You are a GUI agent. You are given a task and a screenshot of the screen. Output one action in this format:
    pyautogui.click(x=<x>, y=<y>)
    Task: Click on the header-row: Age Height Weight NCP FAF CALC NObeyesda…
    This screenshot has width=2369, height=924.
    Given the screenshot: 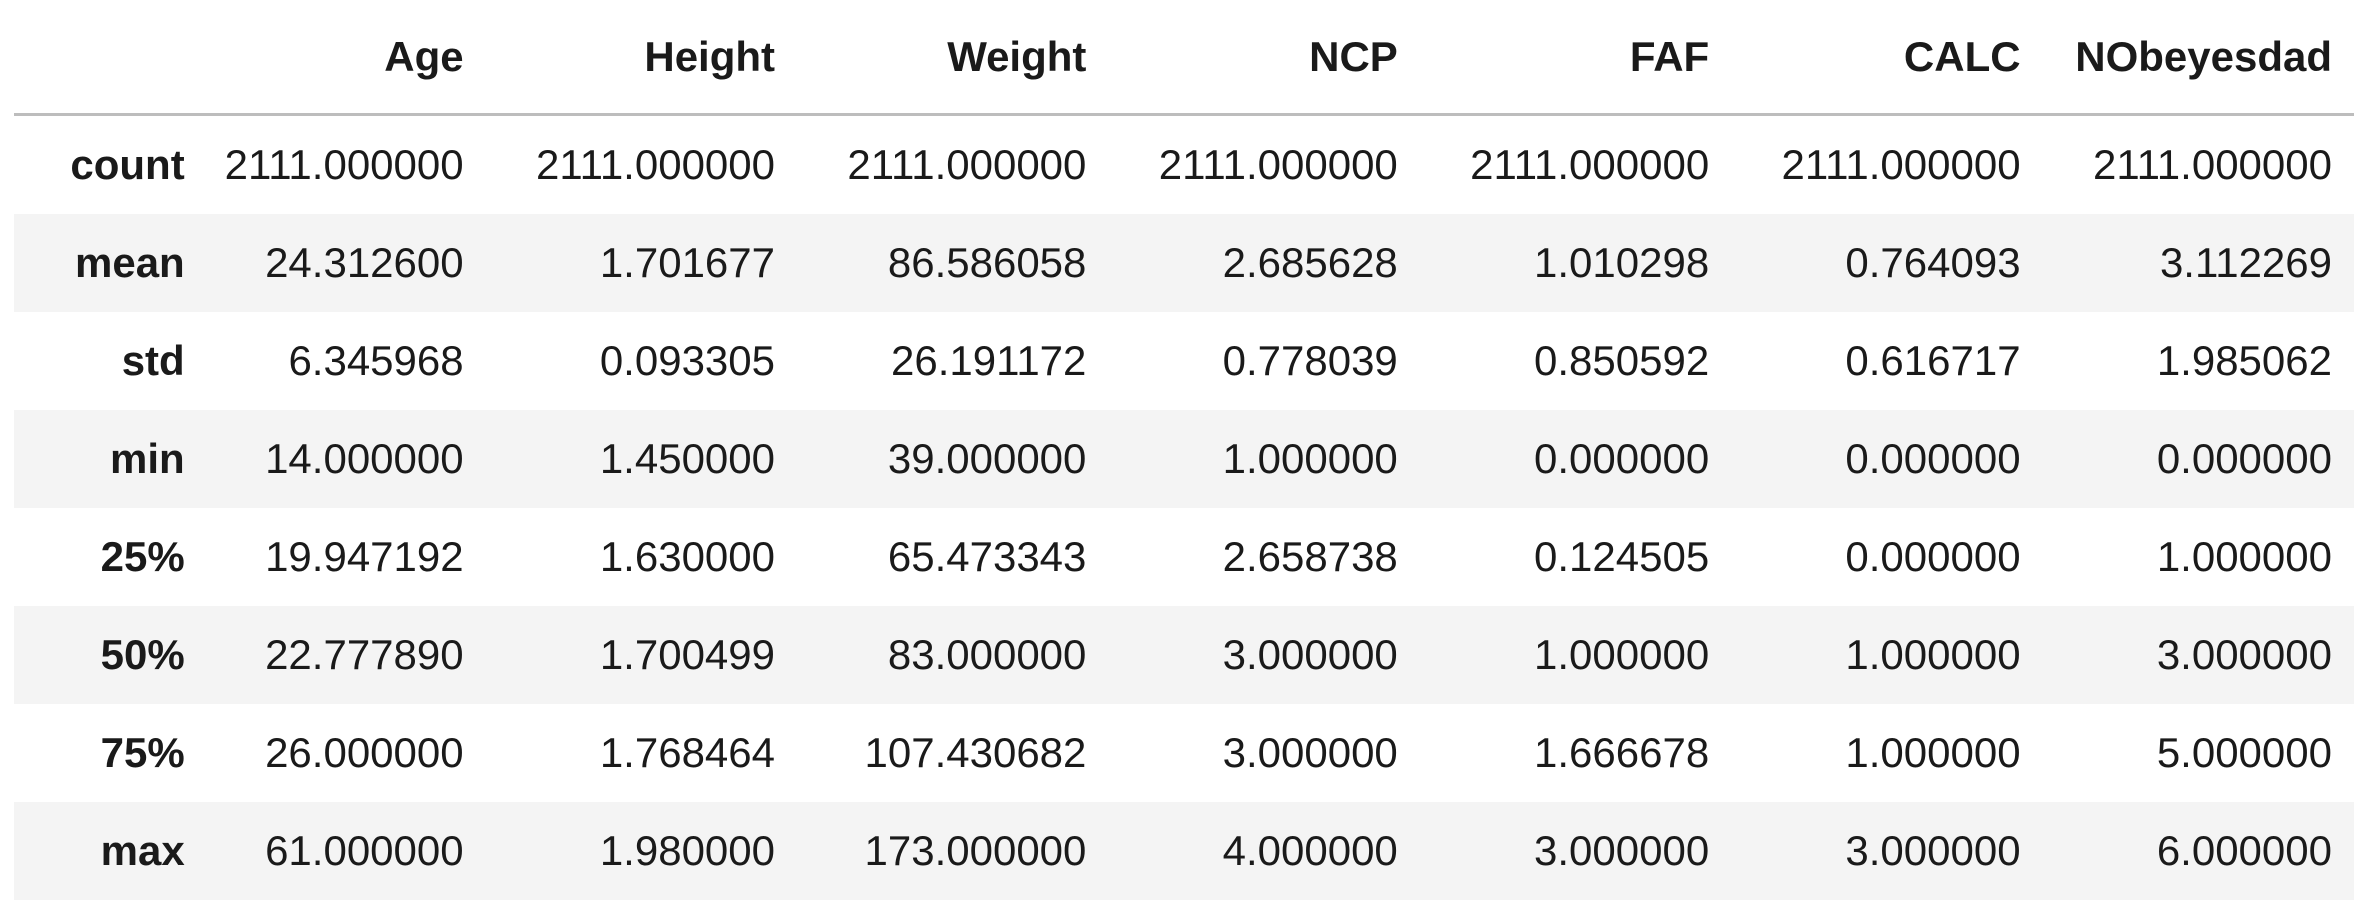 What is the action you would take?
    pyautogui.click(x=1184, y=58)
    